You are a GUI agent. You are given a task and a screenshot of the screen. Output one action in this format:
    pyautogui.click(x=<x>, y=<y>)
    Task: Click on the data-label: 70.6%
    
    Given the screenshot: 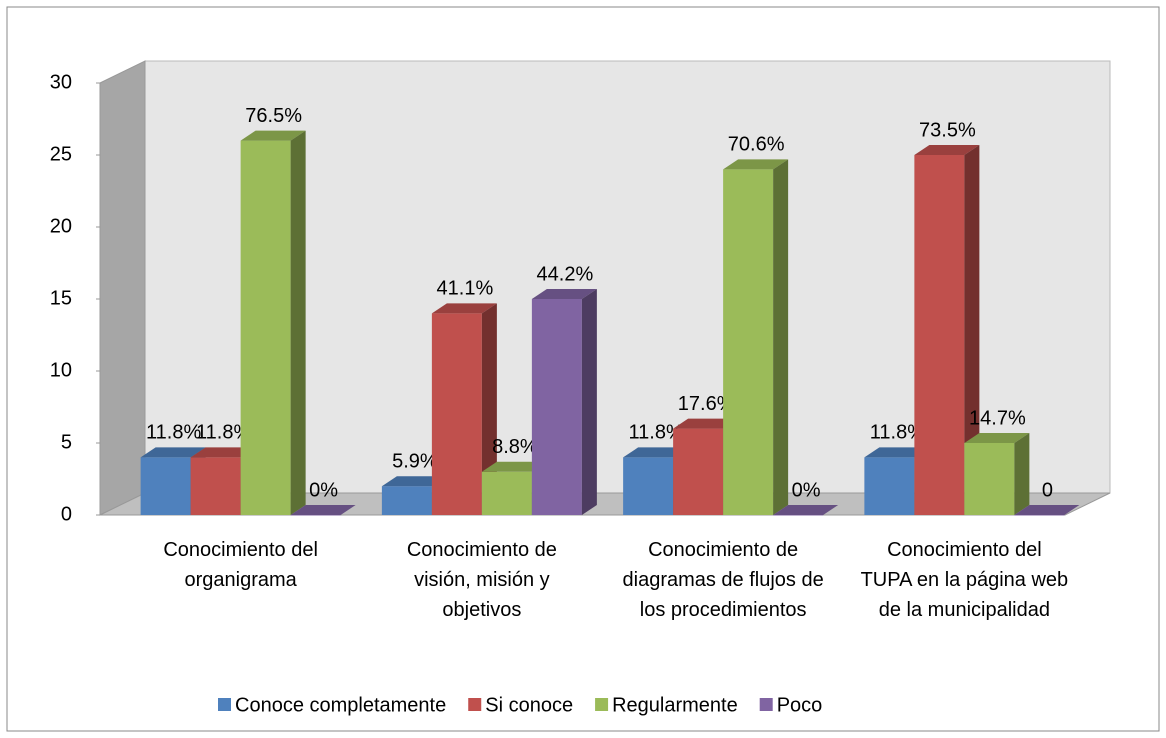 What is the action you would take?
    pyautogui.click(x=756, y=145)
    